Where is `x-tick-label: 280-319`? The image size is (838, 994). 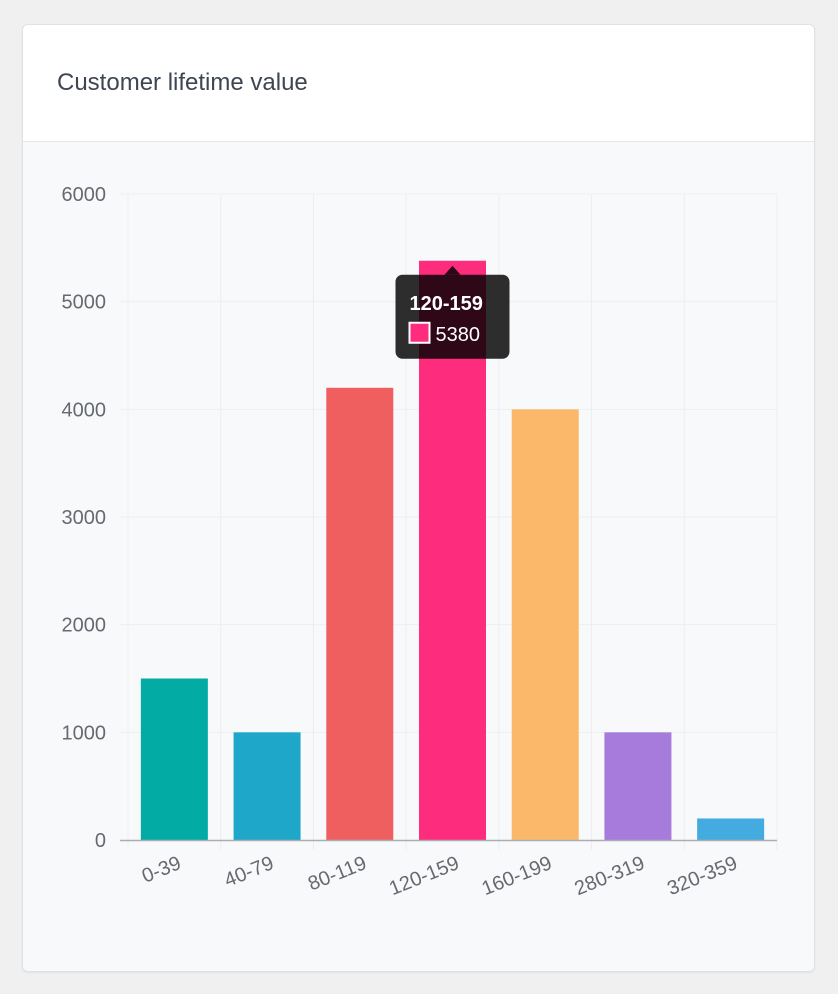
x-tick-label: 280-319 is located at coordinates (609, 876).